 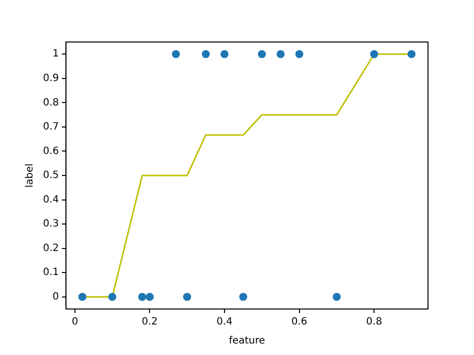 What do you see at coordinates (55, 296) in the screenshot?
I see `y-tick-label: 0` at bounding box center [55, 296].